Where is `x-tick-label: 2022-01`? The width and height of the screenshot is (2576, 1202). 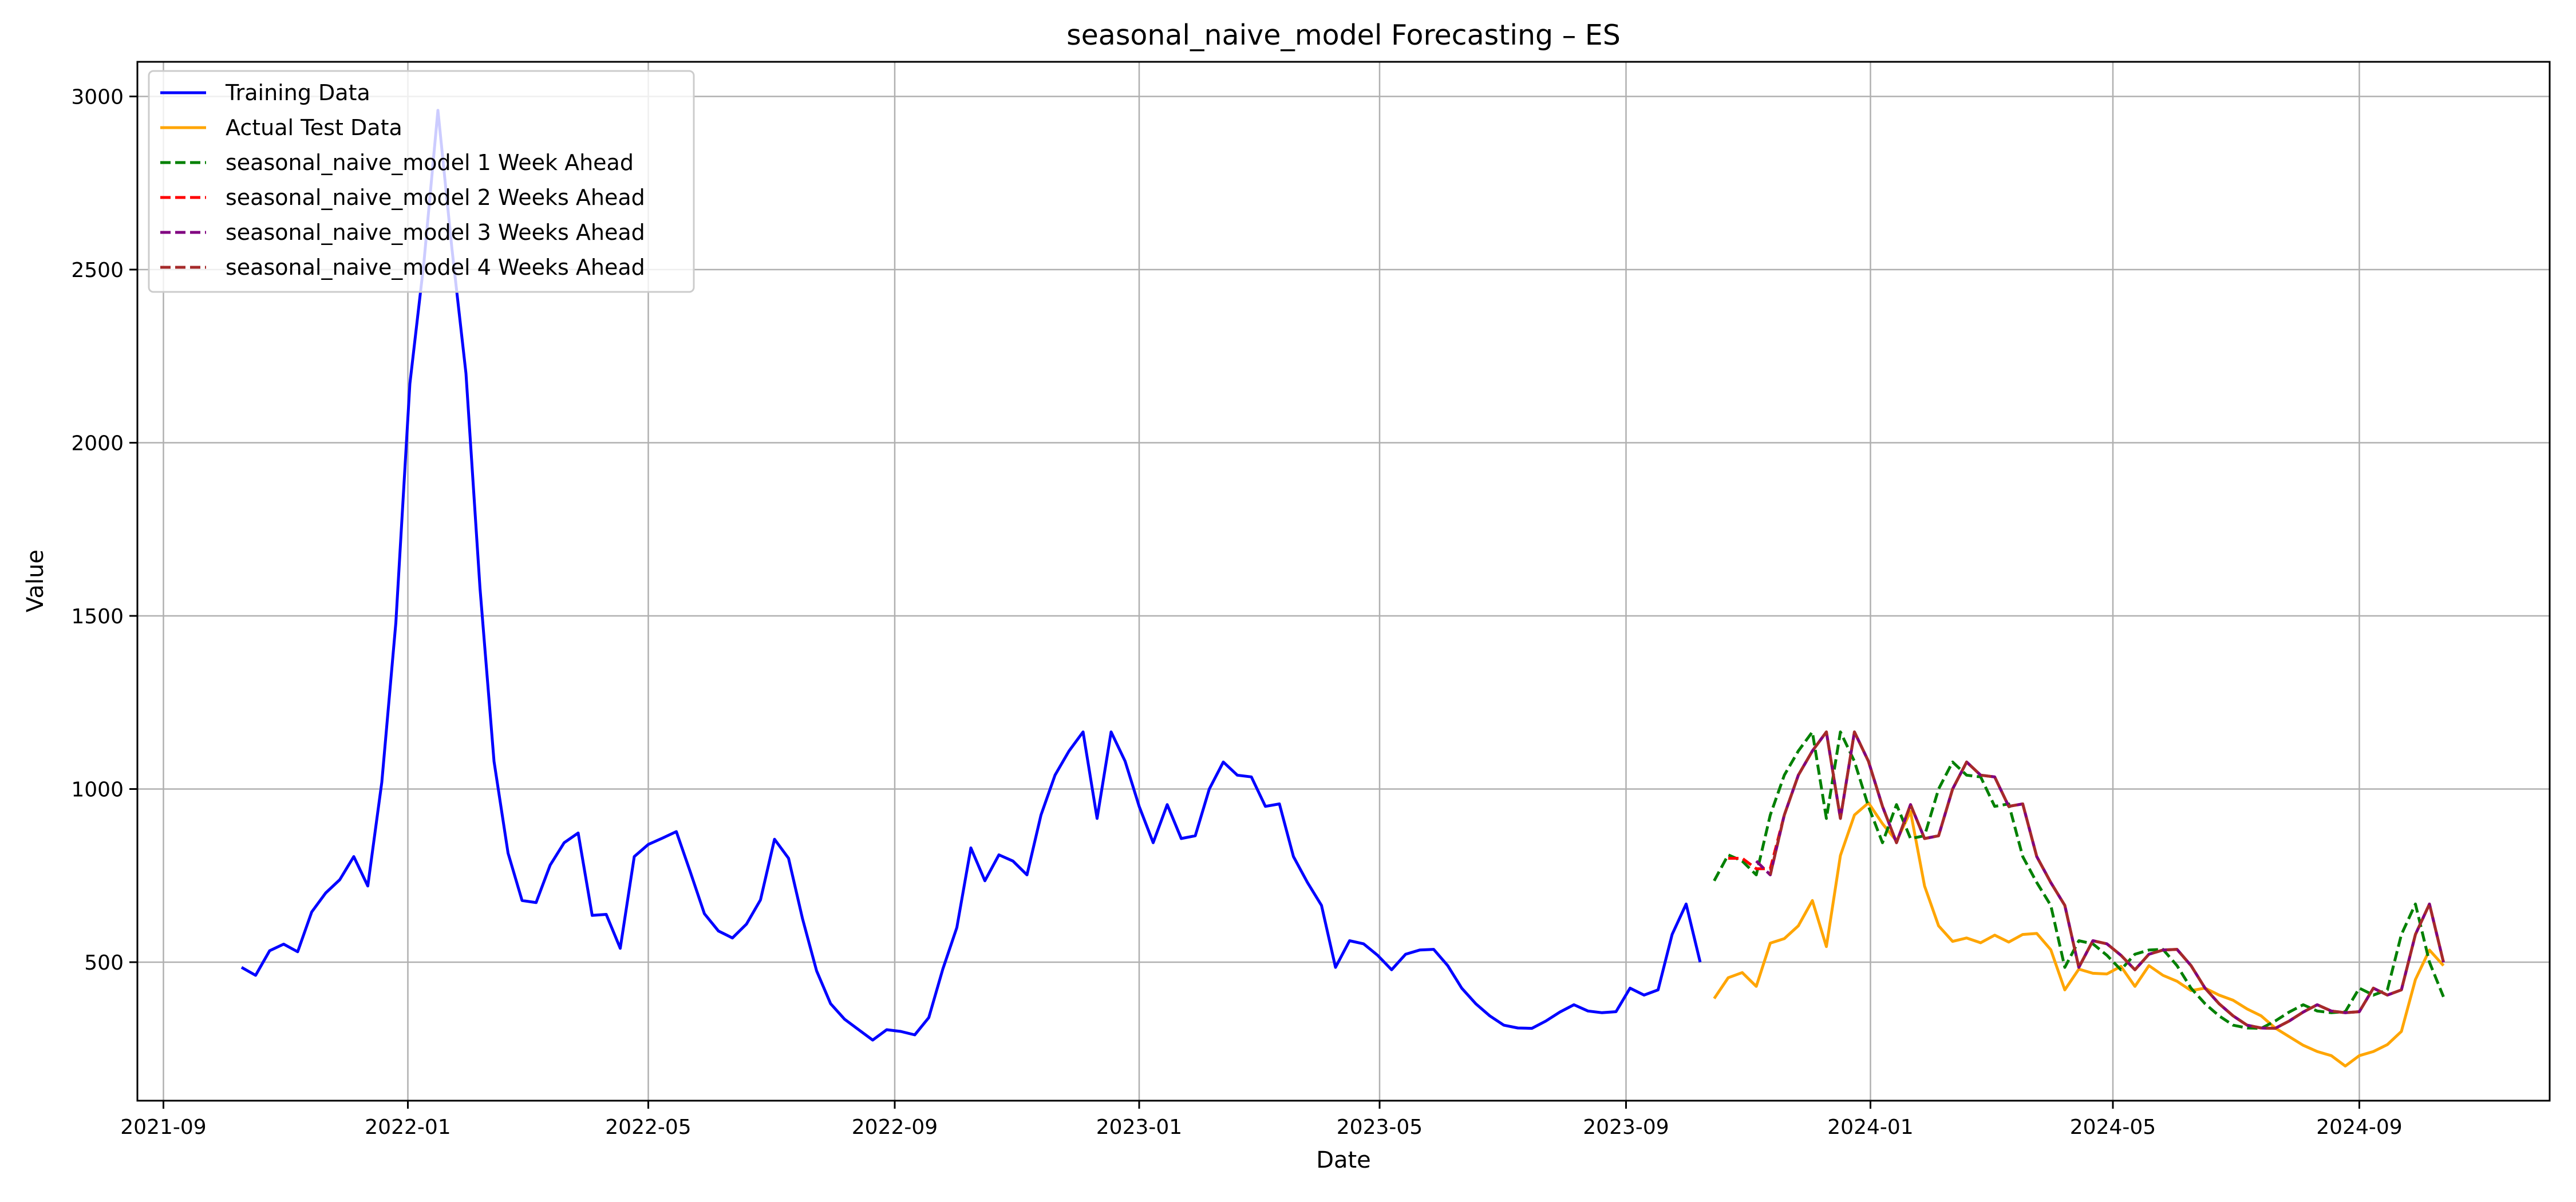
x-tick-label: 2022-01 is located at coordinates (408, 1127).